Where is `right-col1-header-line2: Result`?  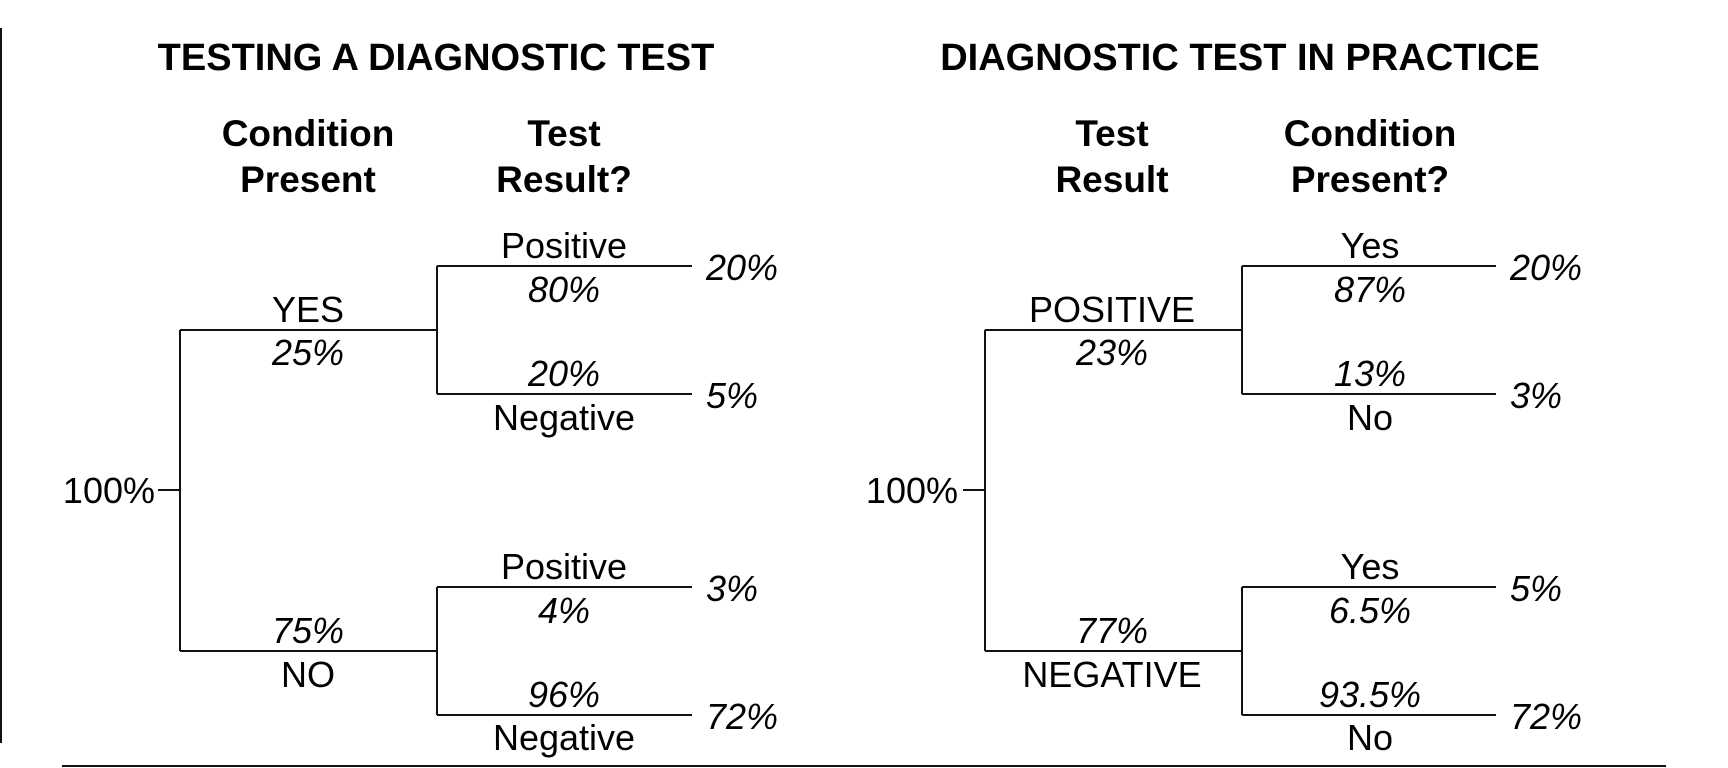 right-col1-header-line2: Result is located at coordinates (1111, 179).